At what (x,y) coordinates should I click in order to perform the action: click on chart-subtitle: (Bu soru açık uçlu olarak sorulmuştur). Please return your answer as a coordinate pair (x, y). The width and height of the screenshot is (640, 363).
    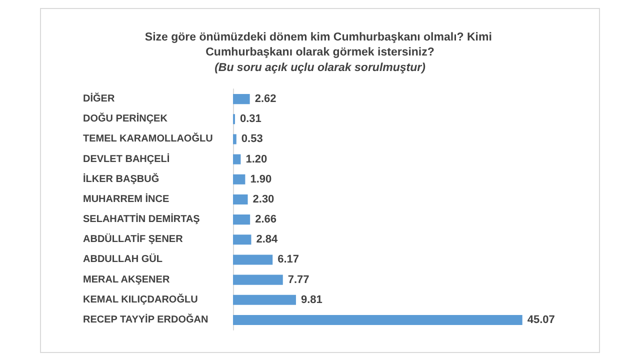
    Looking at the image, I should click on (320, 68).